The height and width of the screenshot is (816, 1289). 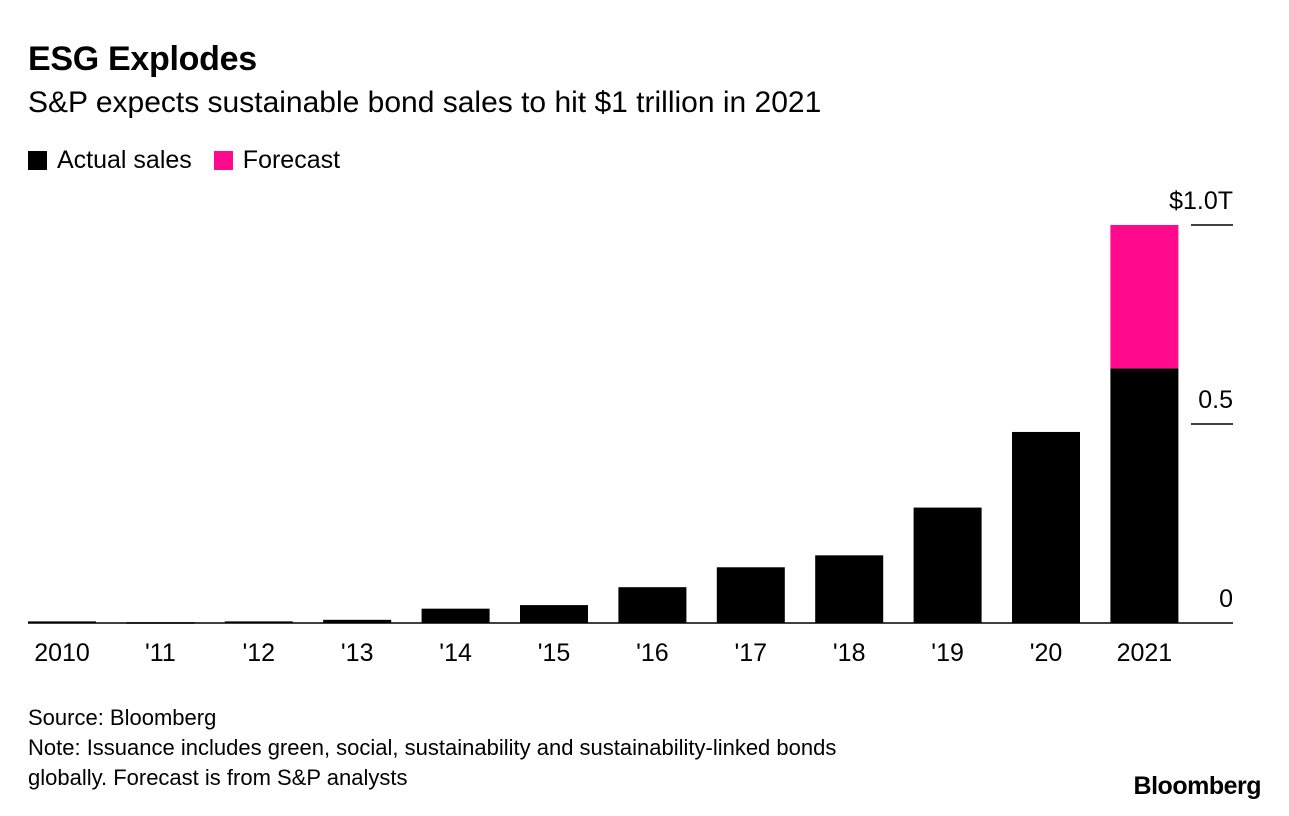 I want to click on bloomberg-logo: Bloomberg, so click(x=1197, y=786).